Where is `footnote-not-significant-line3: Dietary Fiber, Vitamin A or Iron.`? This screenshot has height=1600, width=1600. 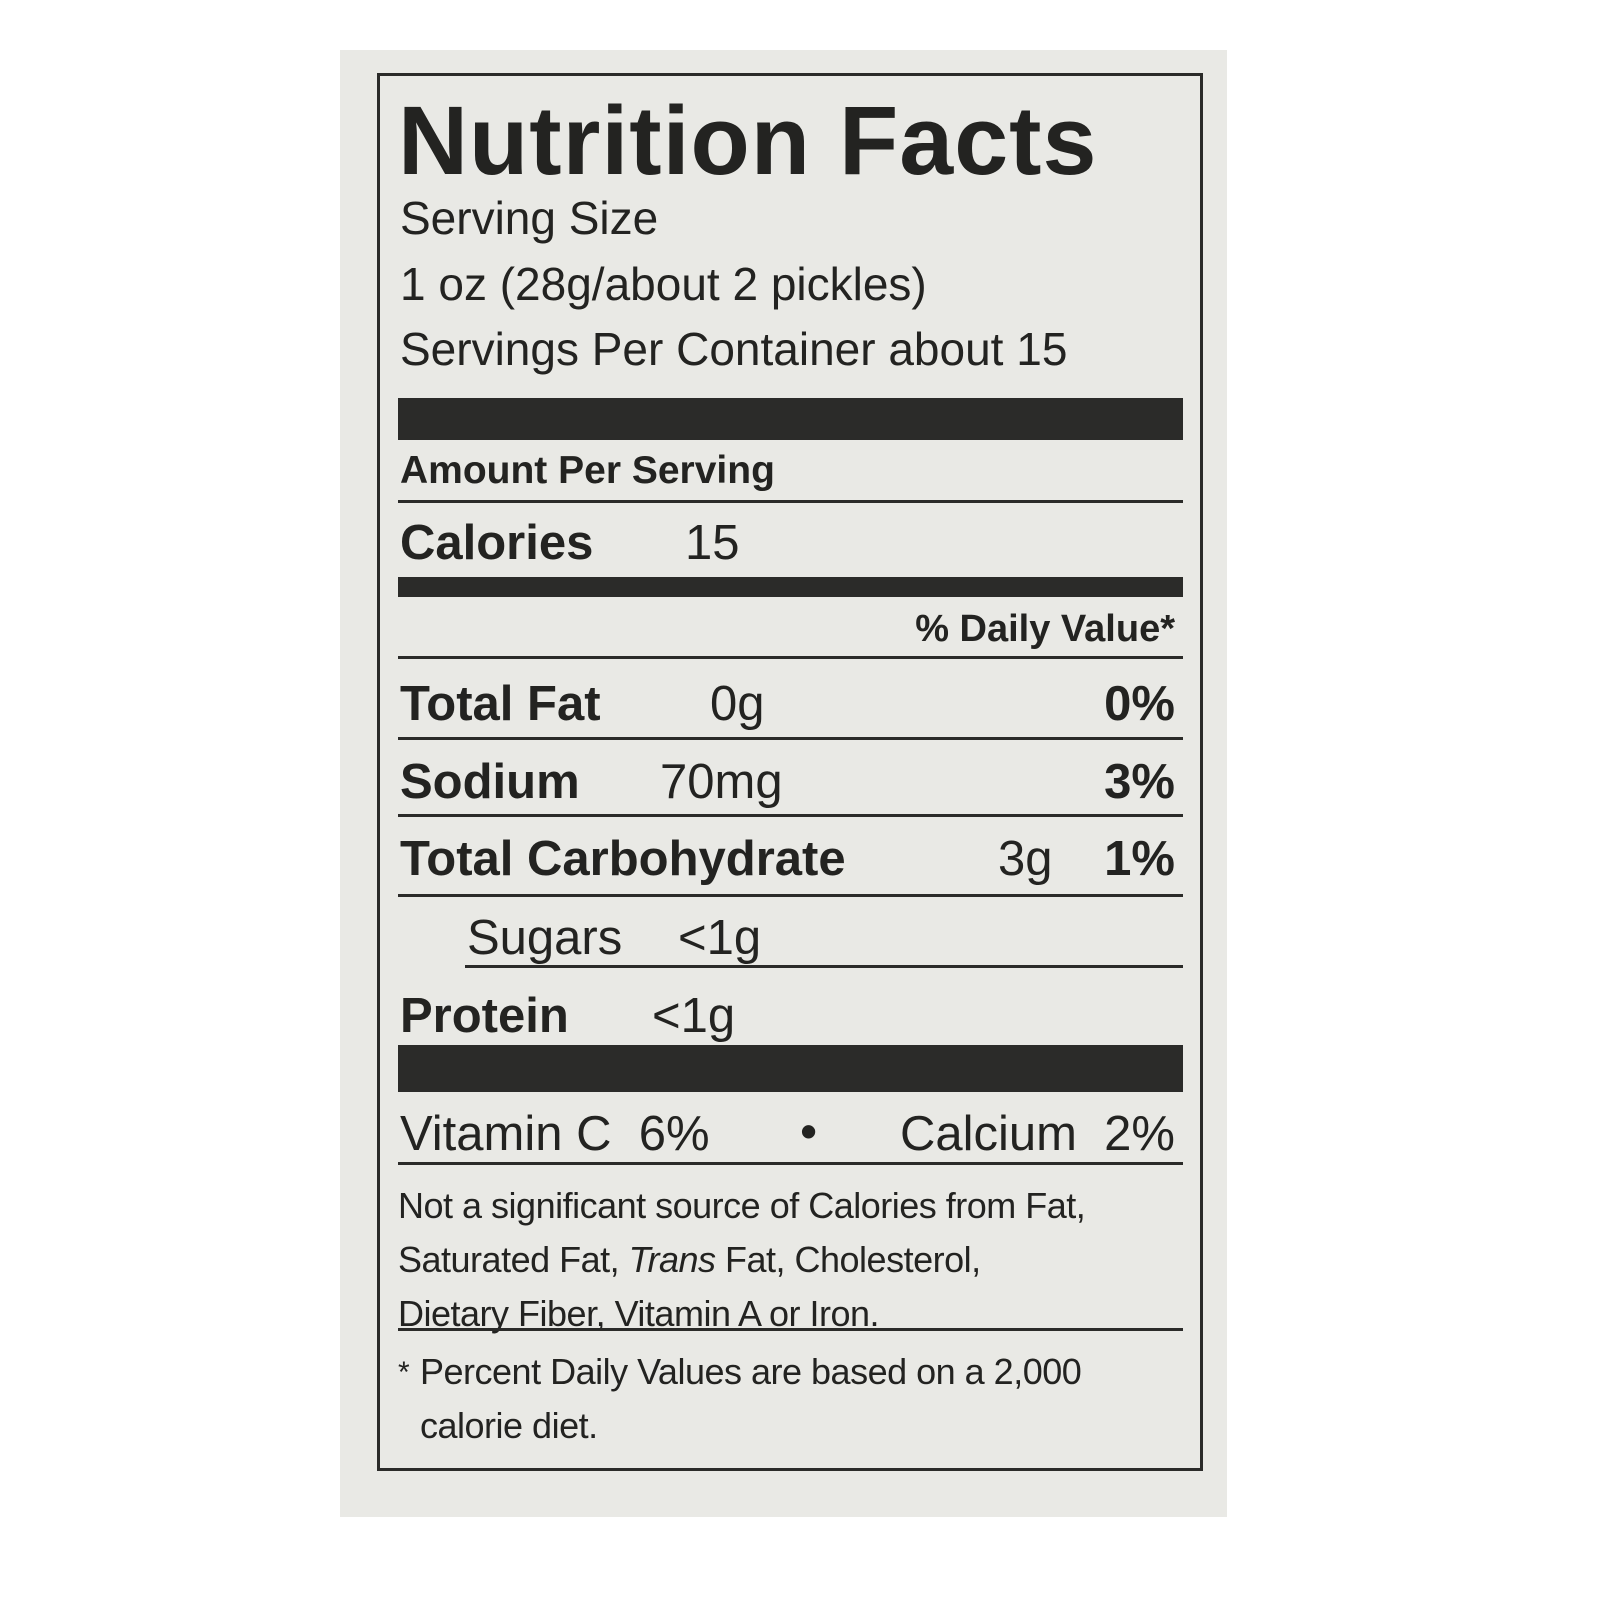 footnote-not-significant-line3: Dietary Fiber, Vitamin A or Iron. is located at coordinates (639, 1313).